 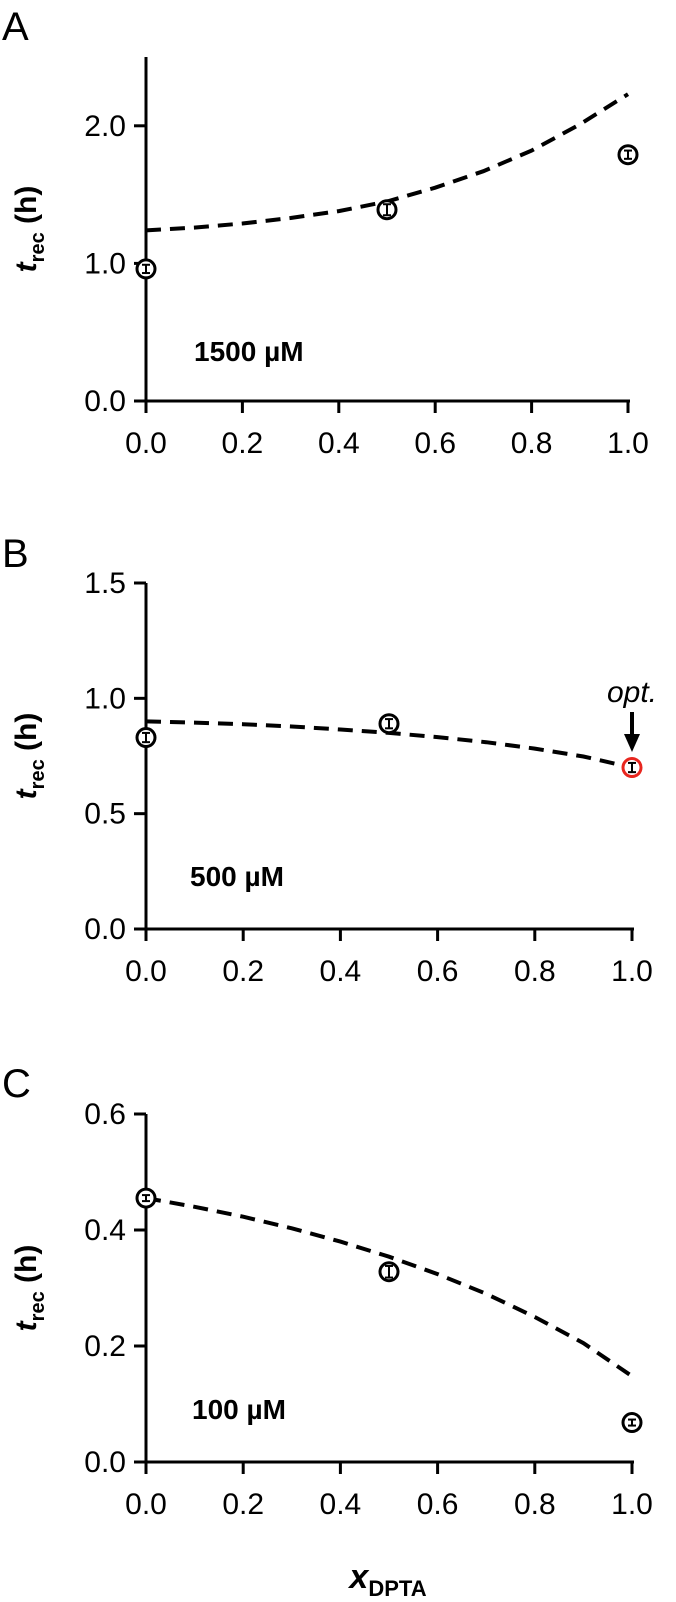 I want to click on x-axis-label: xDPTA, so click(x=386, y=1579).